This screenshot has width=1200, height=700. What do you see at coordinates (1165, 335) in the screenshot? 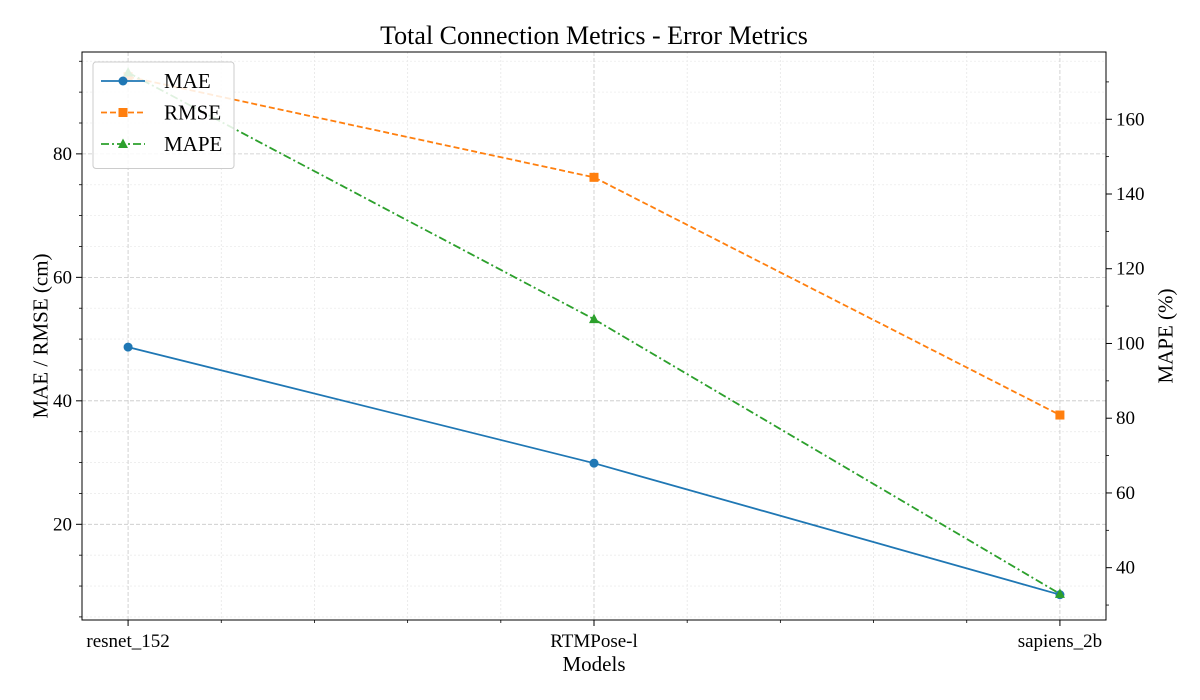
I see `y-axis-right-title: MAPE (%)` at bounding box center [1165, 335].